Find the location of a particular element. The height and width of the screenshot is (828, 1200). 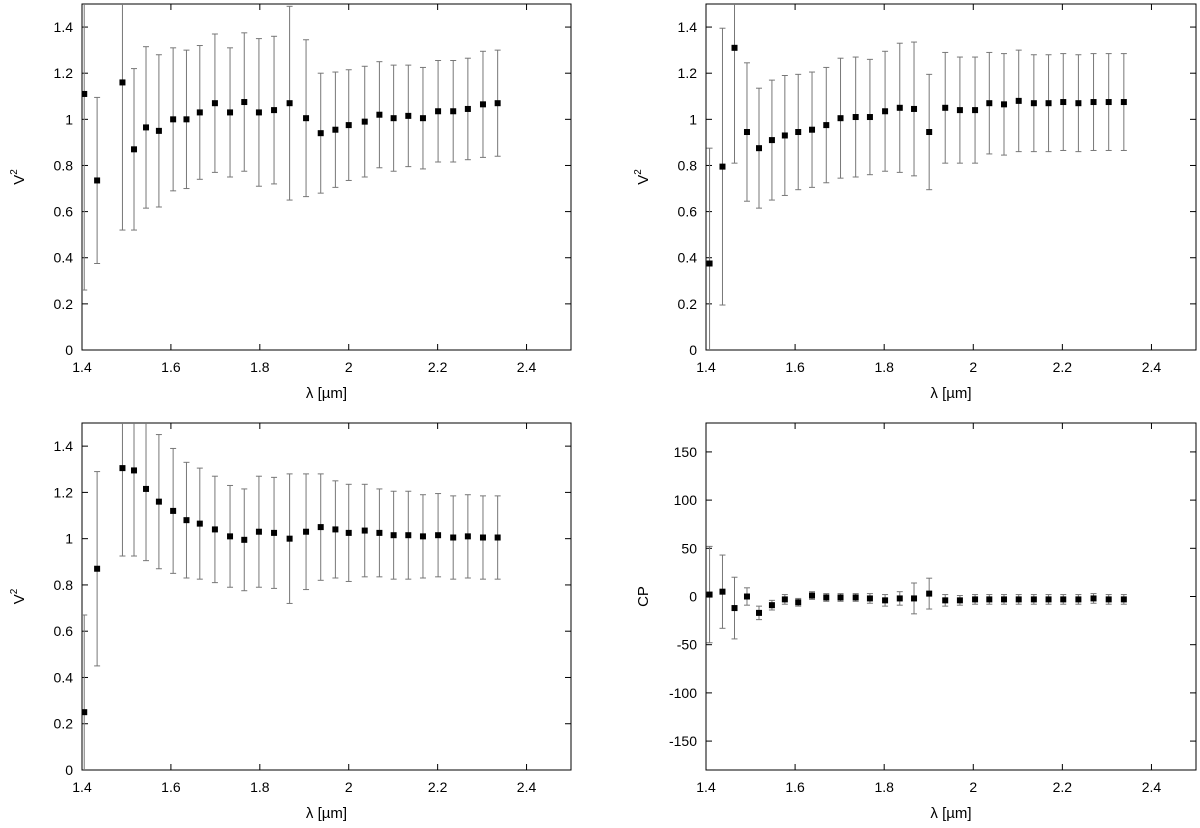

y-tick-label: 0.6 is located at coordinates (64, 212).